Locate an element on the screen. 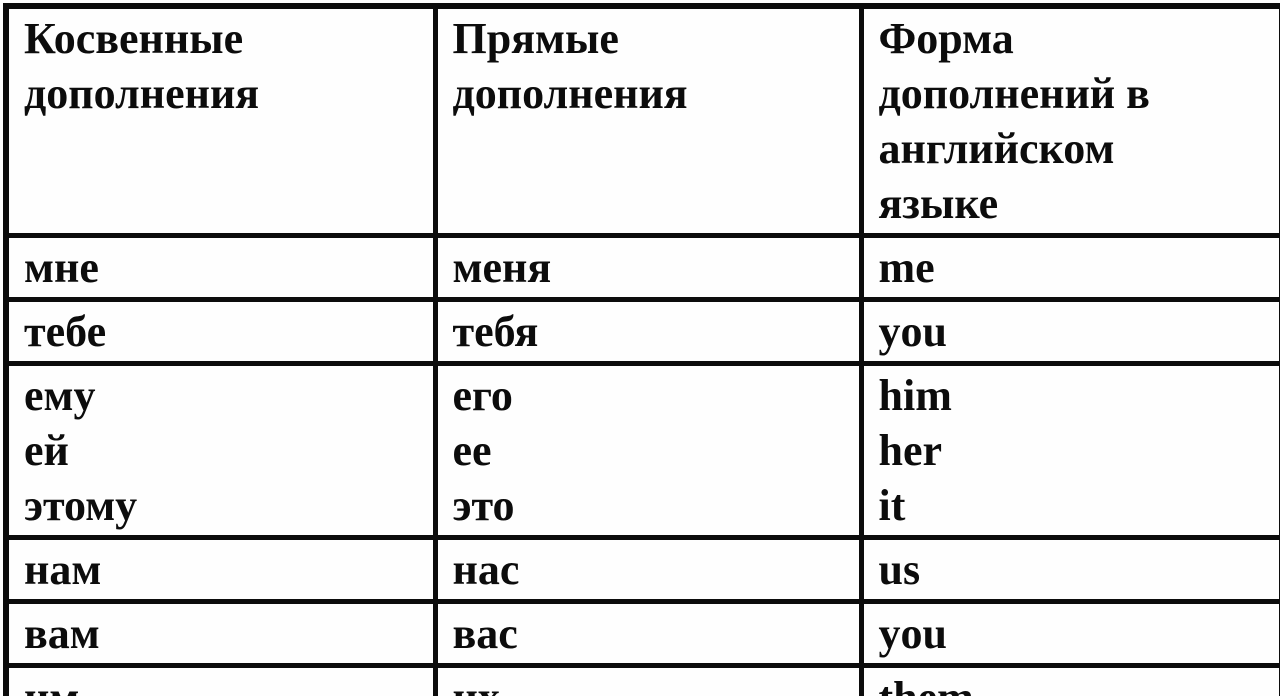 This screenshot has height=696, width=1280. table-row-2nd-plural: вам вас you is located at coordinates (641, 633).